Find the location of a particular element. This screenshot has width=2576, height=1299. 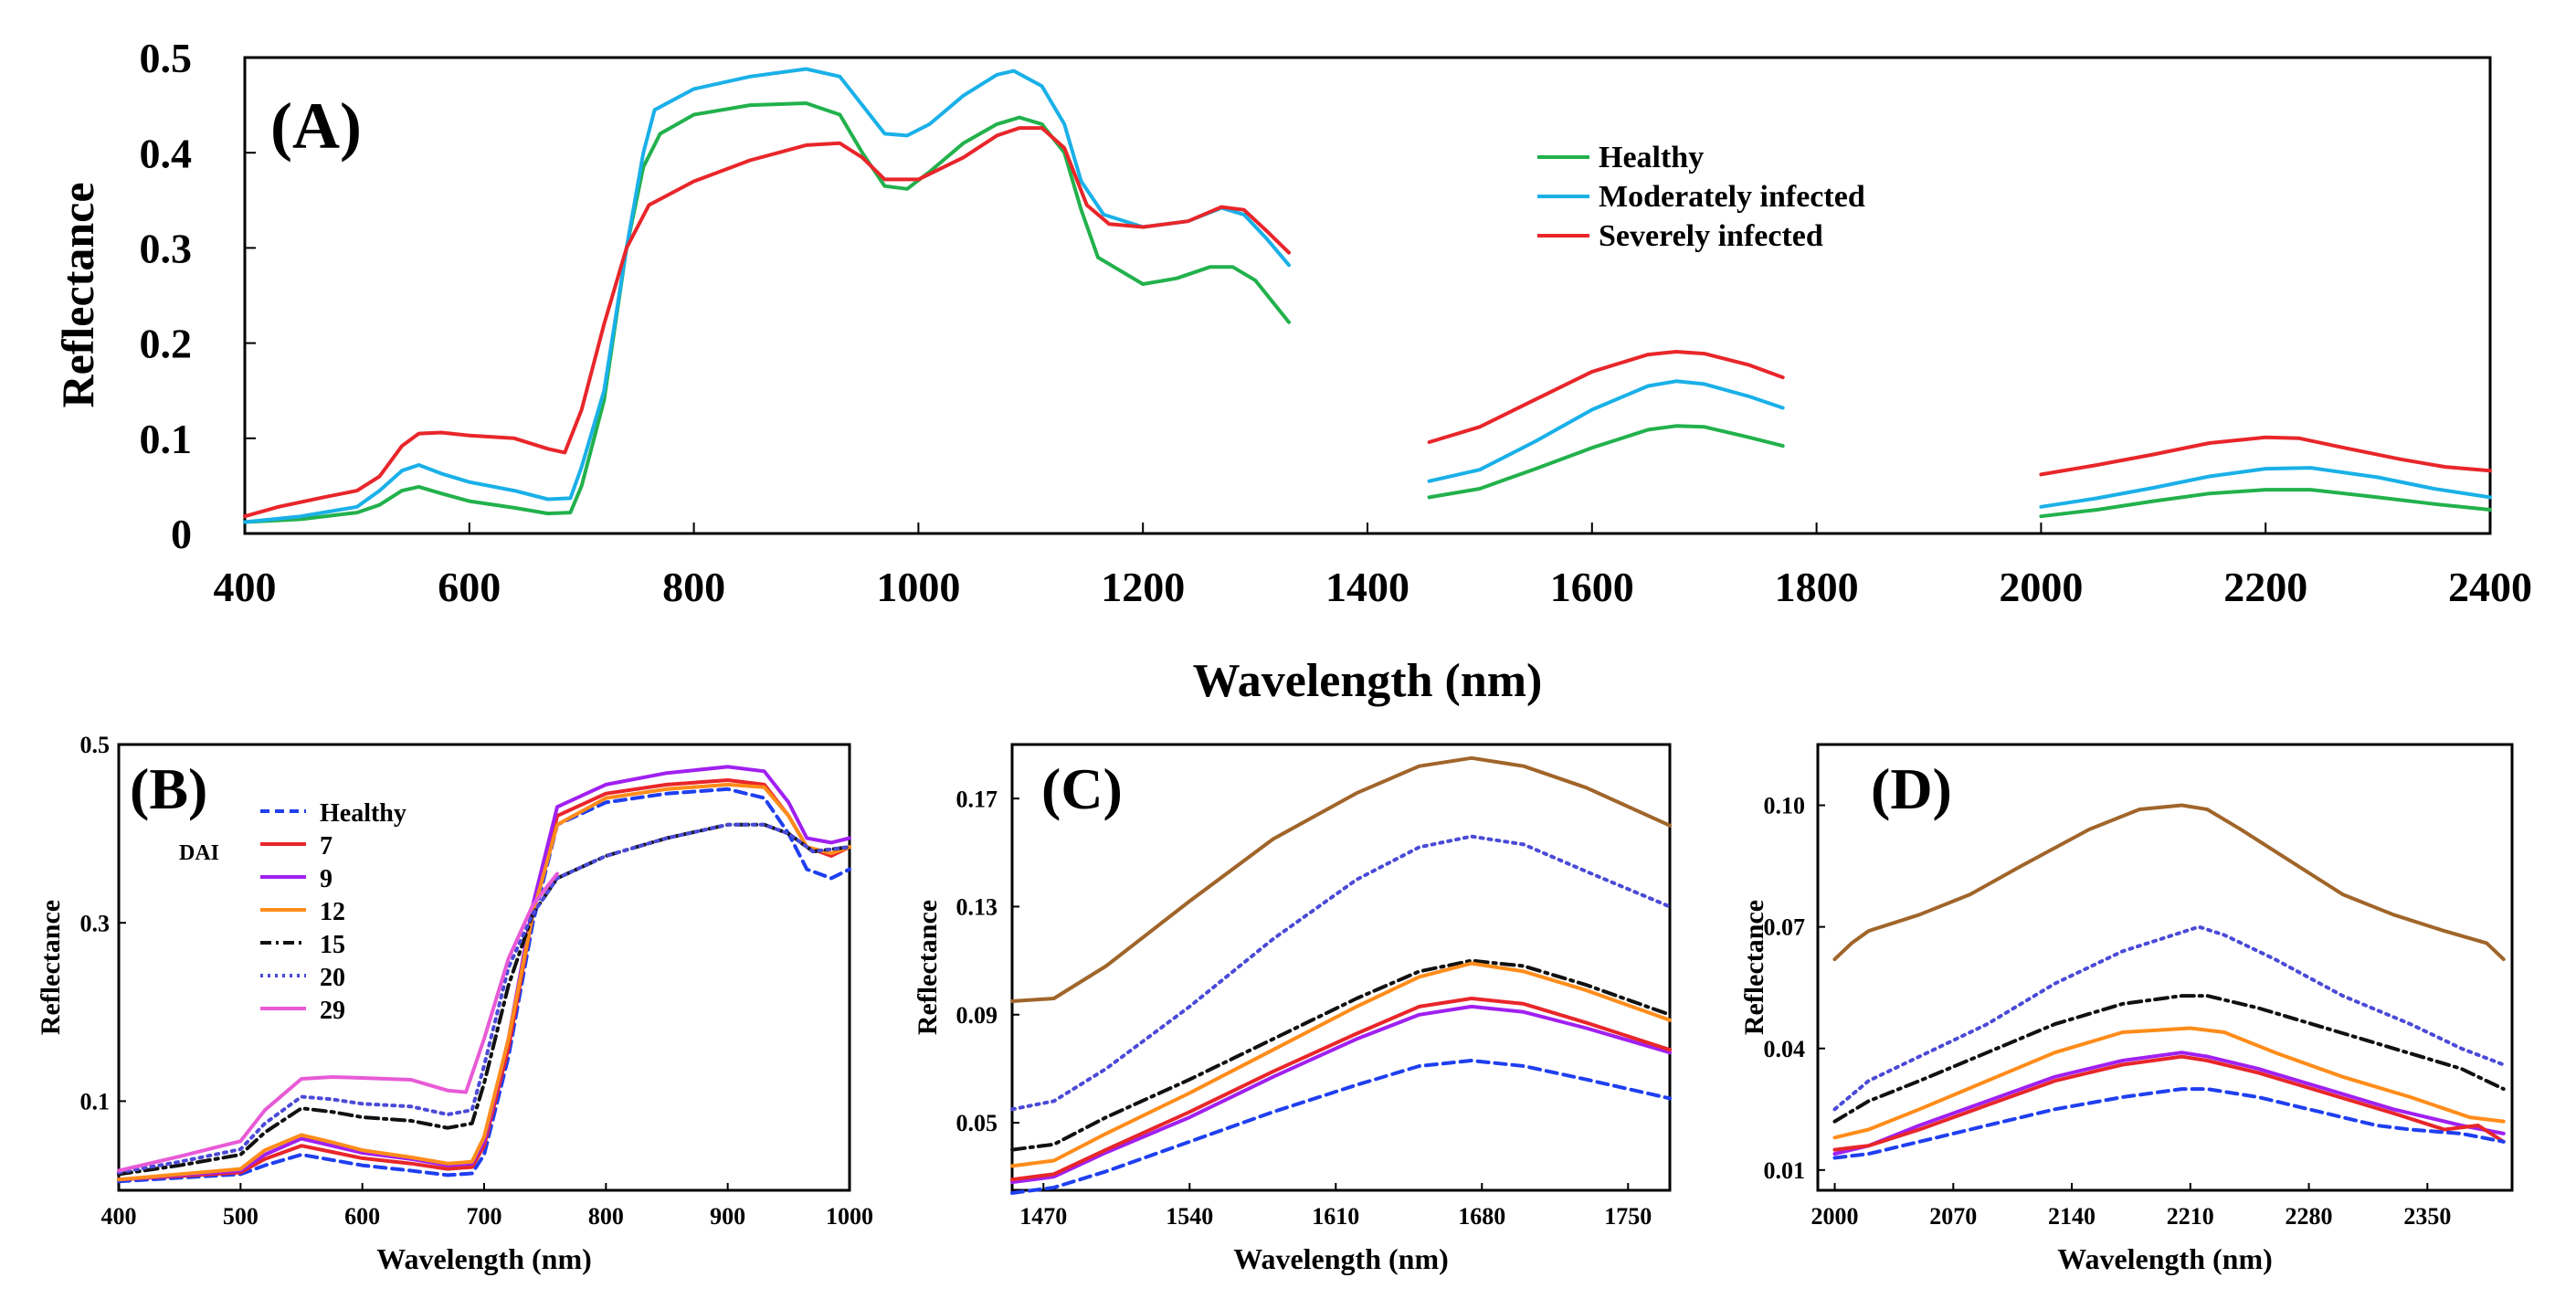

legend-b-label-12: 12 is located at coordinates (332, 912).